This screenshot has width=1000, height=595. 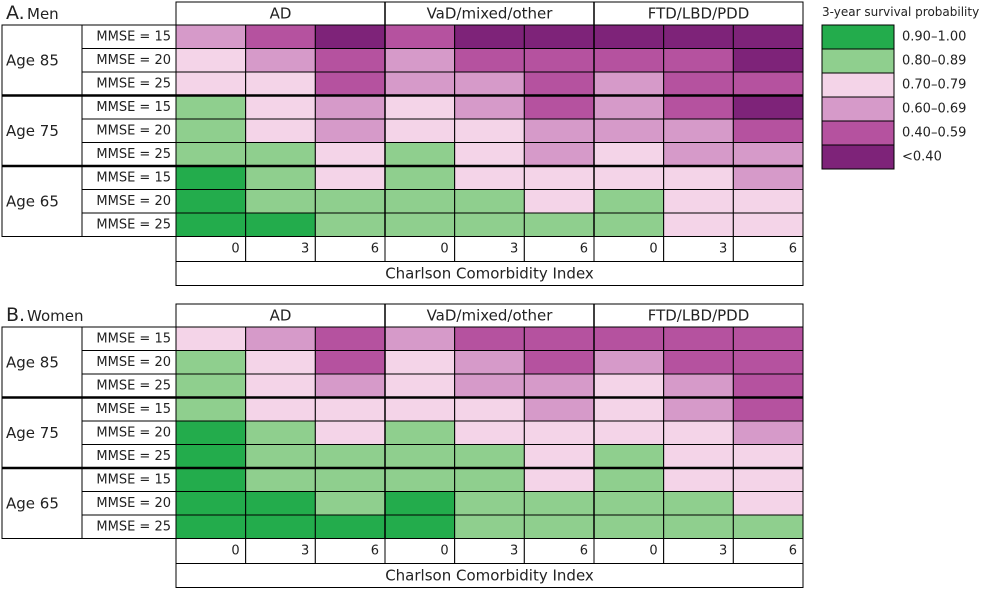 I want to click on mmse-label-box, so click(x=129, y=526).